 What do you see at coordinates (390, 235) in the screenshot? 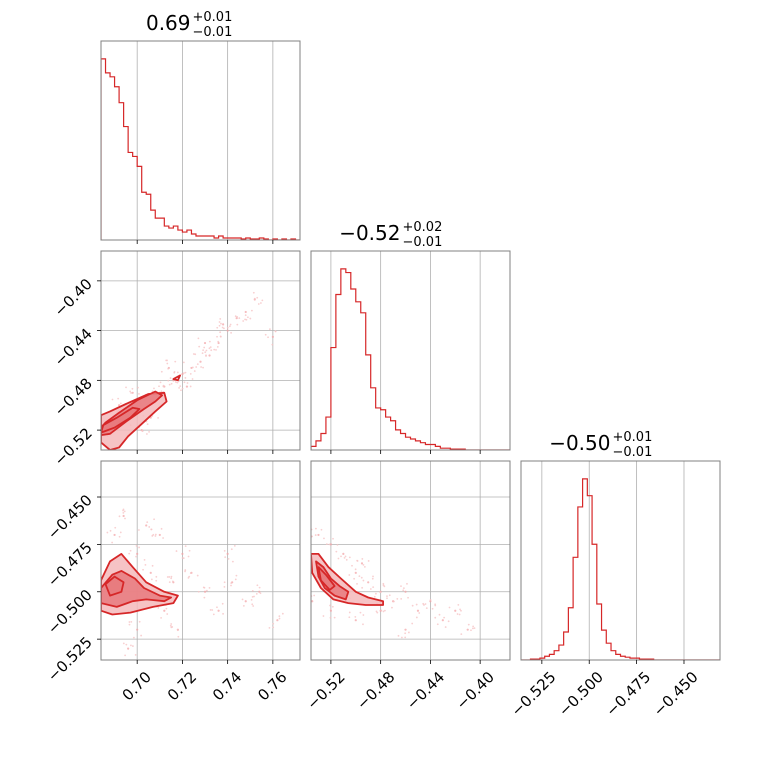
I see `param-title-1: −0.52 +0.02−0.01` at bounding box center [390, 235].